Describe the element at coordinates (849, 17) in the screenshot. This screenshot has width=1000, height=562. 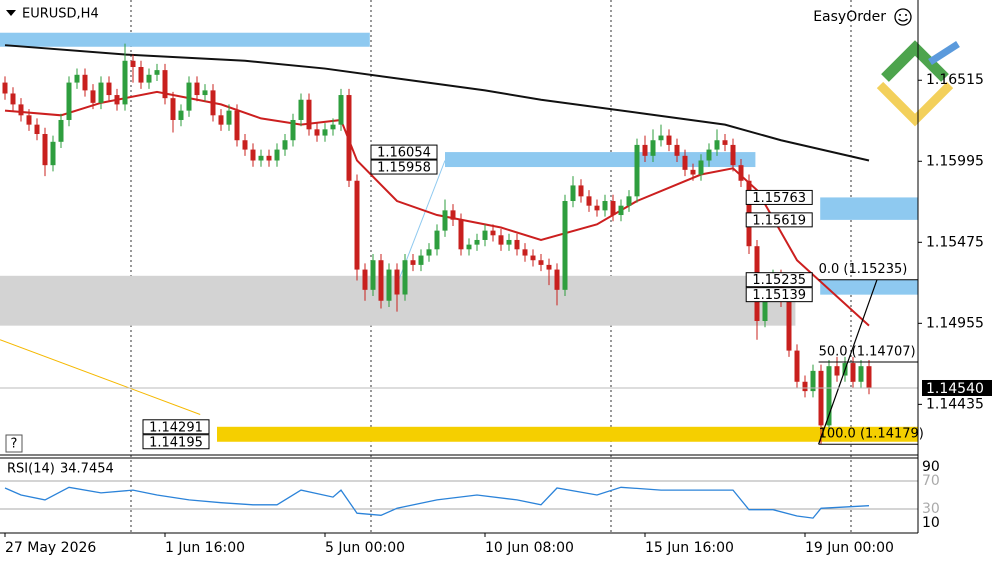
I see `easyorder-label: EasyOrder` at that location.